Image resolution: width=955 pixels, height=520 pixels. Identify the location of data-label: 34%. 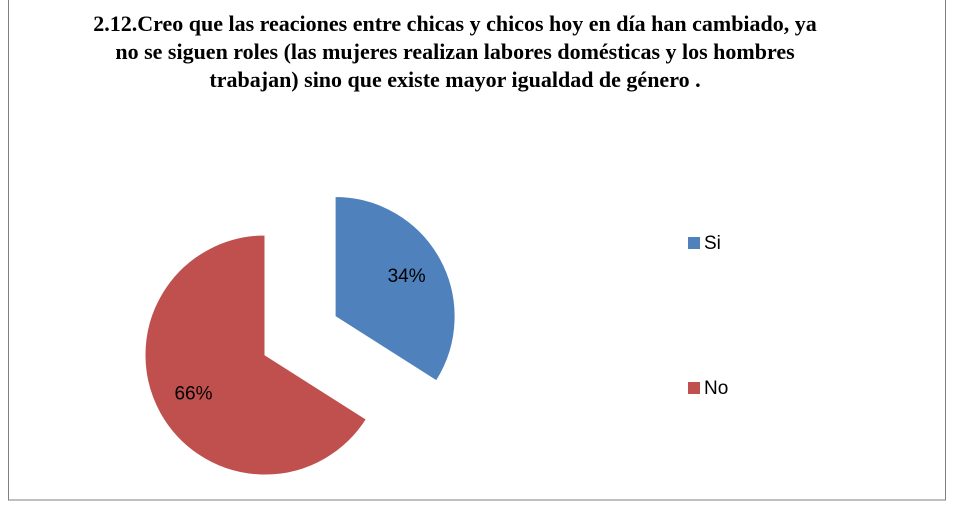
(407, 276).